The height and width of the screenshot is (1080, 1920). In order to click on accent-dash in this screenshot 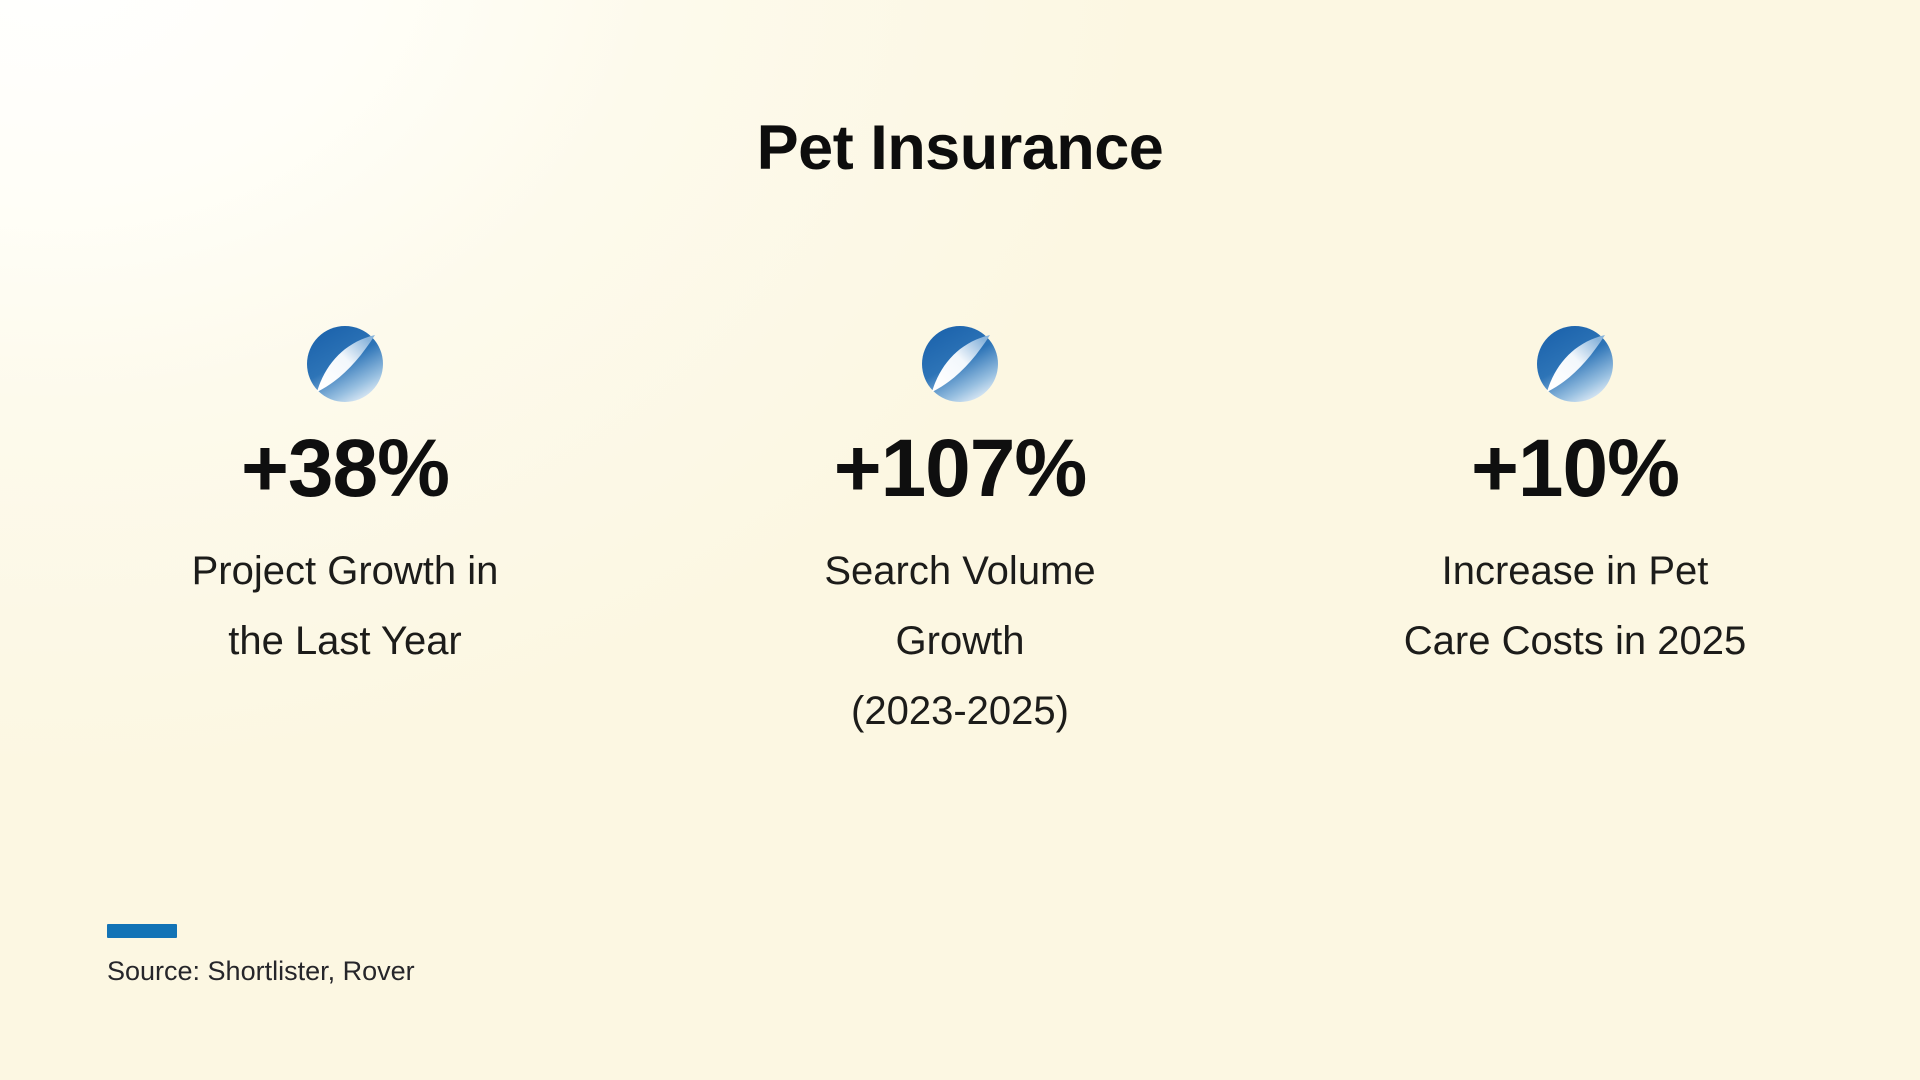, I will do `click(142, 931)`.